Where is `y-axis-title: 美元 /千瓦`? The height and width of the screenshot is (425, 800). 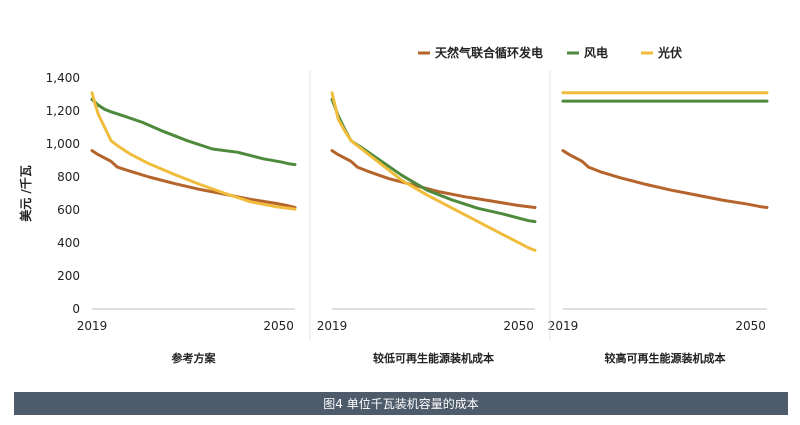 y-axis-title: 美元 /千瓦 is located at coordinates (25, 193).